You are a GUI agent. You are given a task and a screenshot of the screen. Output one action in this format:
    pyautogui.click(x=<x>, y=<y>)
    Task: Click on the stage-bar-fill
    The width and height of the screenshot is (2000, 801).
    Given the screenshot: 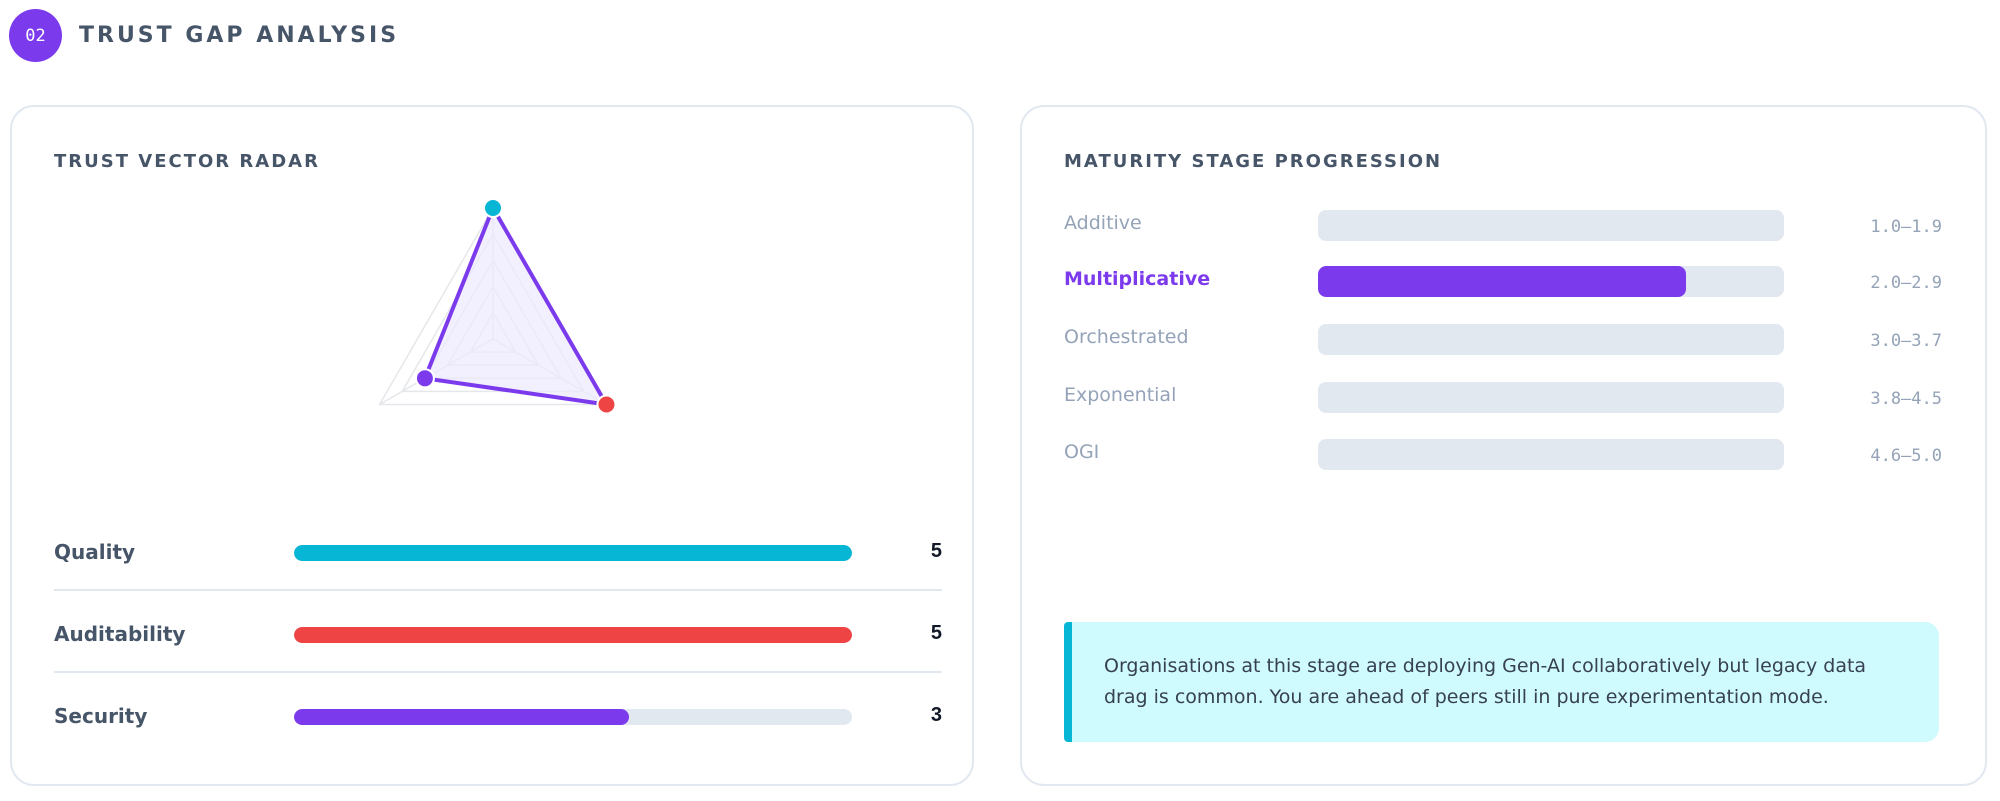 What is the action you would take?
    pyautogui.click(x=1502, y=281)
    